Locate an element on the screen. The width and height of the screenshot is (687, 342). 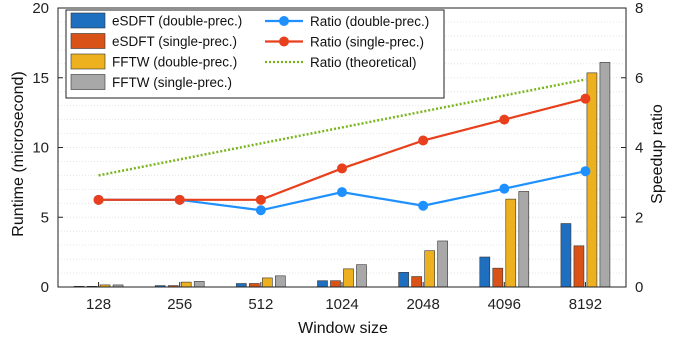
legend-label: Ratio (theoretical) is located at coordinates (363, 62).